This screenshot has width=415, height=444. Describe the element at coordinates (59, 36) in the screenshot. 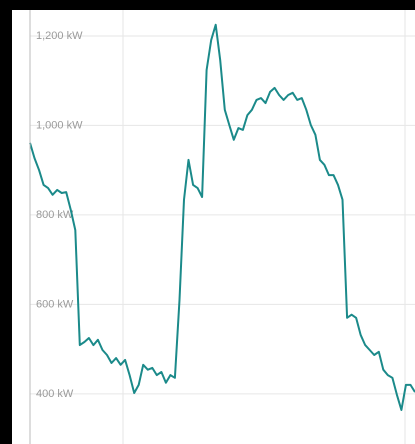

I see `y-tick-label: 1,200 kW` at that location.